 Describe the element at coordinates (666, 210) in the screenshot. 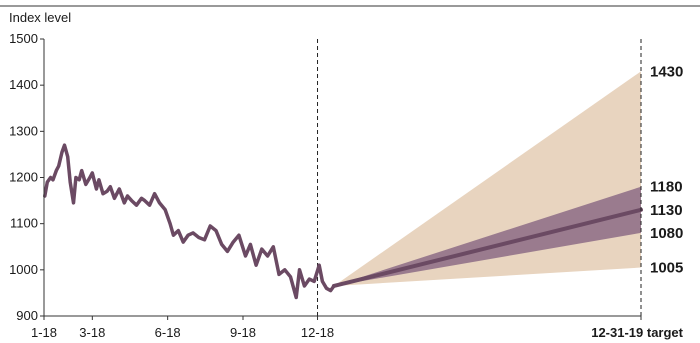

I see `end-value-label: 1130` at that location.